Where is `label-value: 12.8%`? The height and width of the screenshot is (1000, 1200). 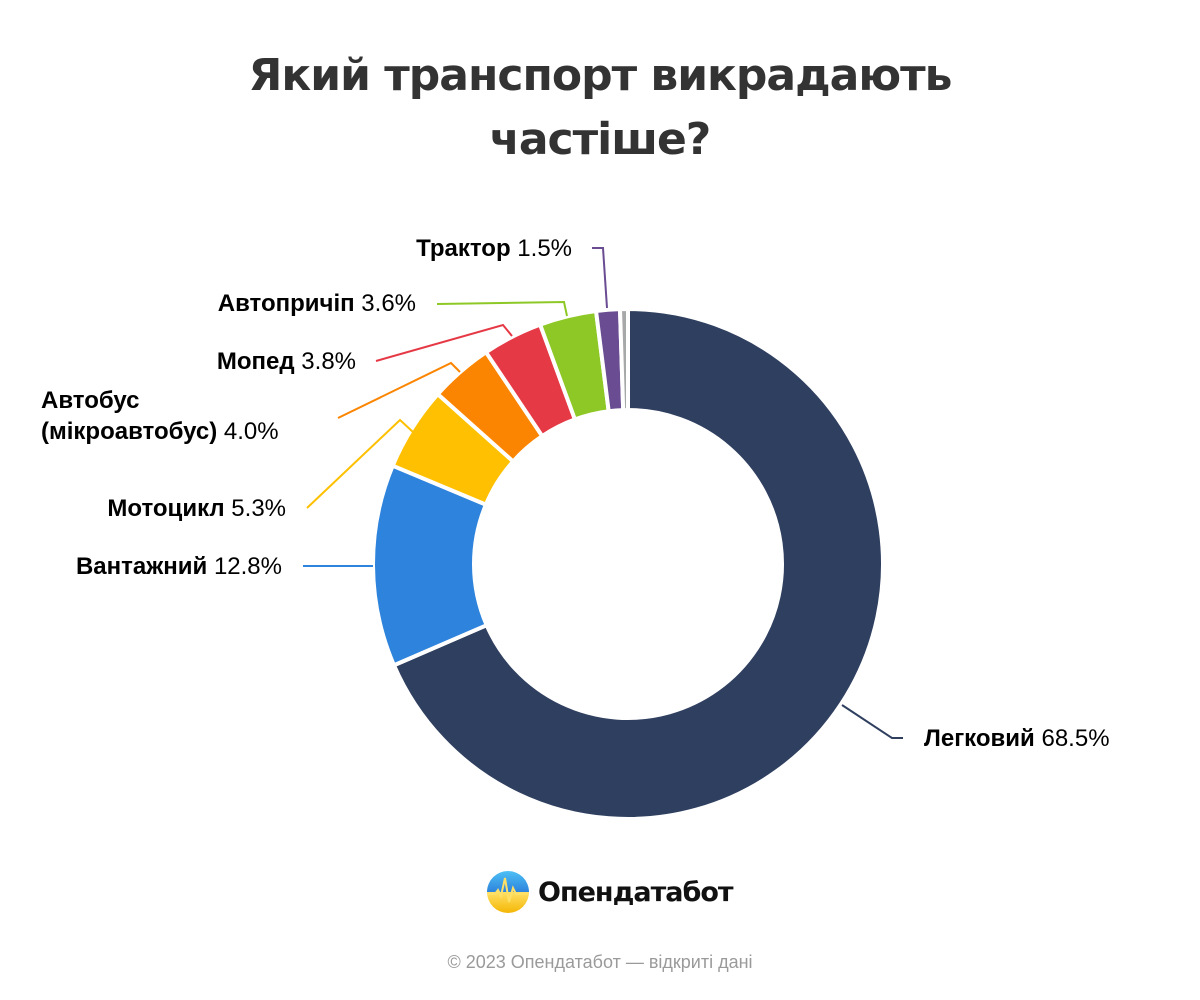
label-value: 12.8% is located at coordinates (247, 566).